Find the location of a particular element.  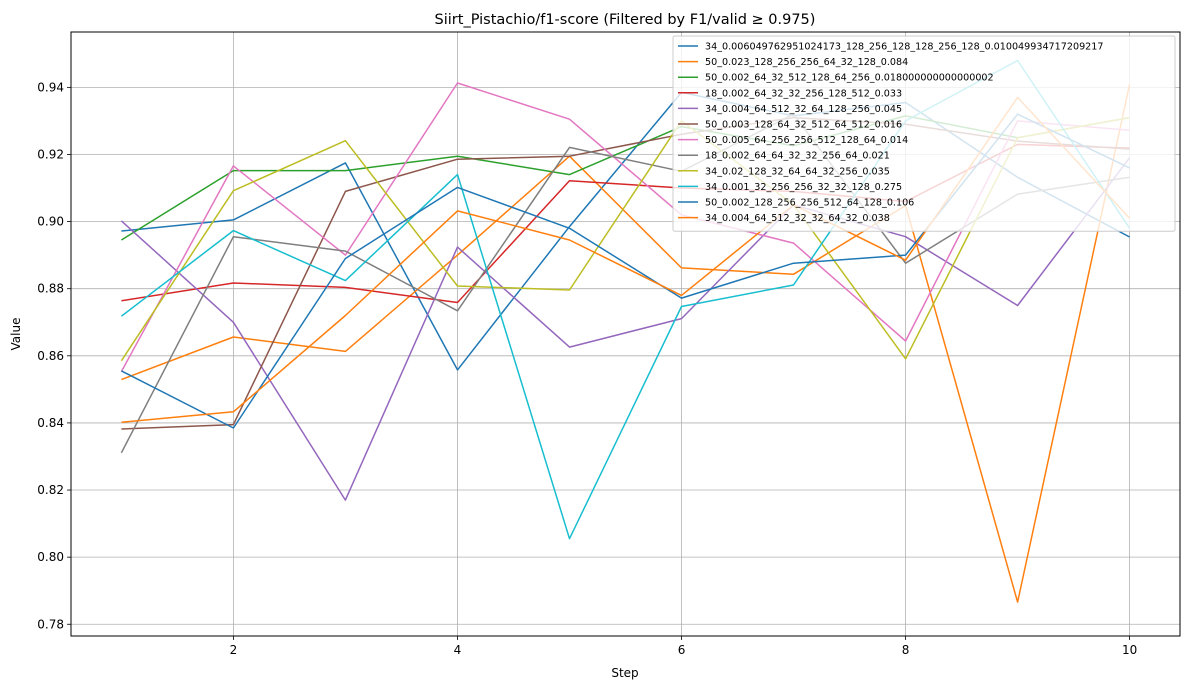

x-tick-label: 4 is located at coordinates (458, 650).